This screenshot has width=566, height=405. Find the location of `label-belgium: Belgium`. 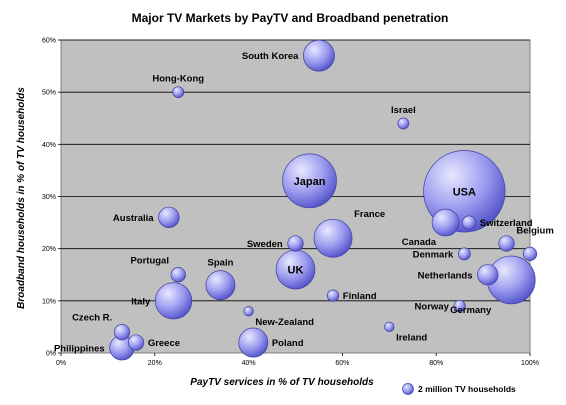

label-belgium: Belgium is located at coordinates (534, 231).